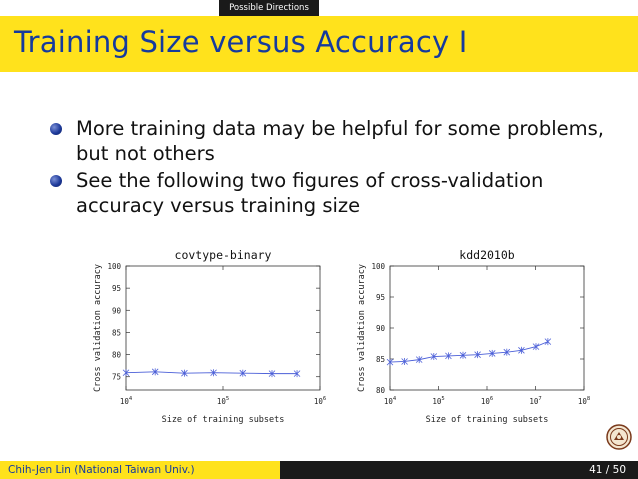 The width and height of the screenshot is (638, 479). What do you see at coordinates (241, 42) in the screenshot?
I see `slide-title: Training Size versus Accuracy I` at bounding box center [241, 42].